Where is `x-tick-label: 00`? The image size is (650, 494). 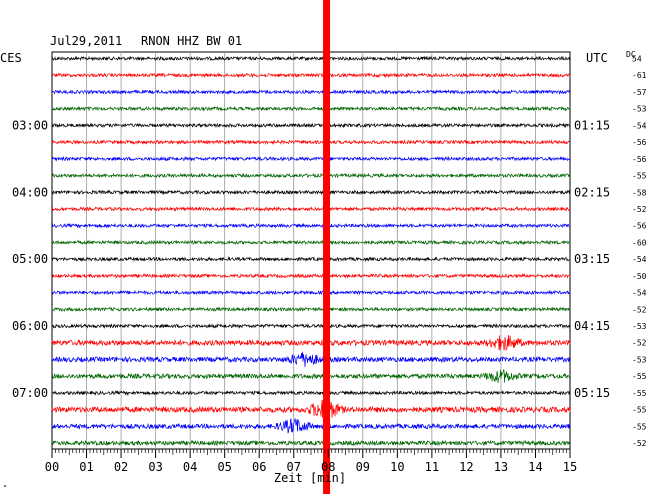 x-tick-label: 00 is located at coordinates (52, 467).